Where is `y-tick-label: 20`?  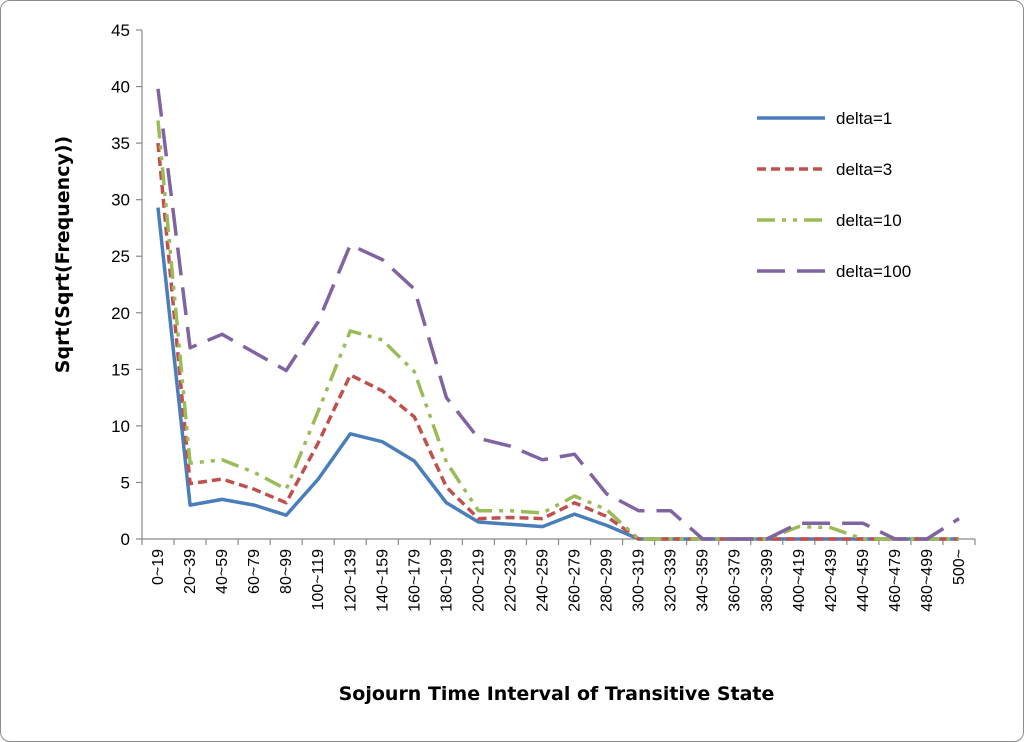
y-tick-label: 20 is located at coordinates (120, 313).